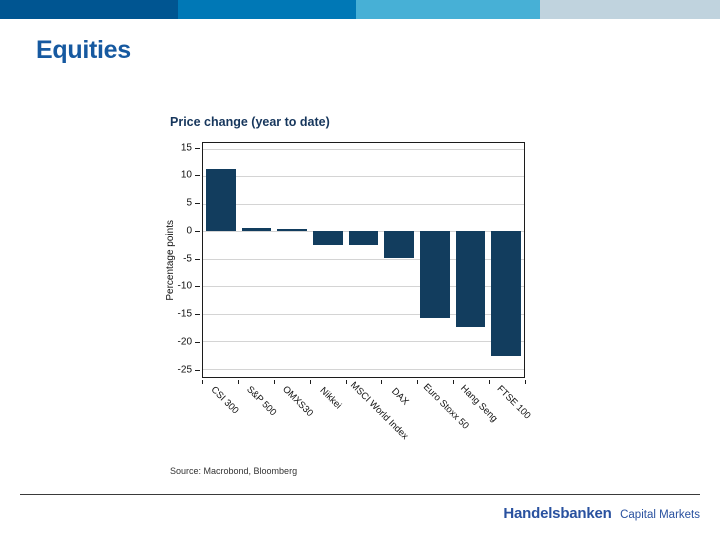 Image resolution: width=720 pixels, height=540 pixels. I want to click on y-tick-label--20: -20, so click(184, 342).